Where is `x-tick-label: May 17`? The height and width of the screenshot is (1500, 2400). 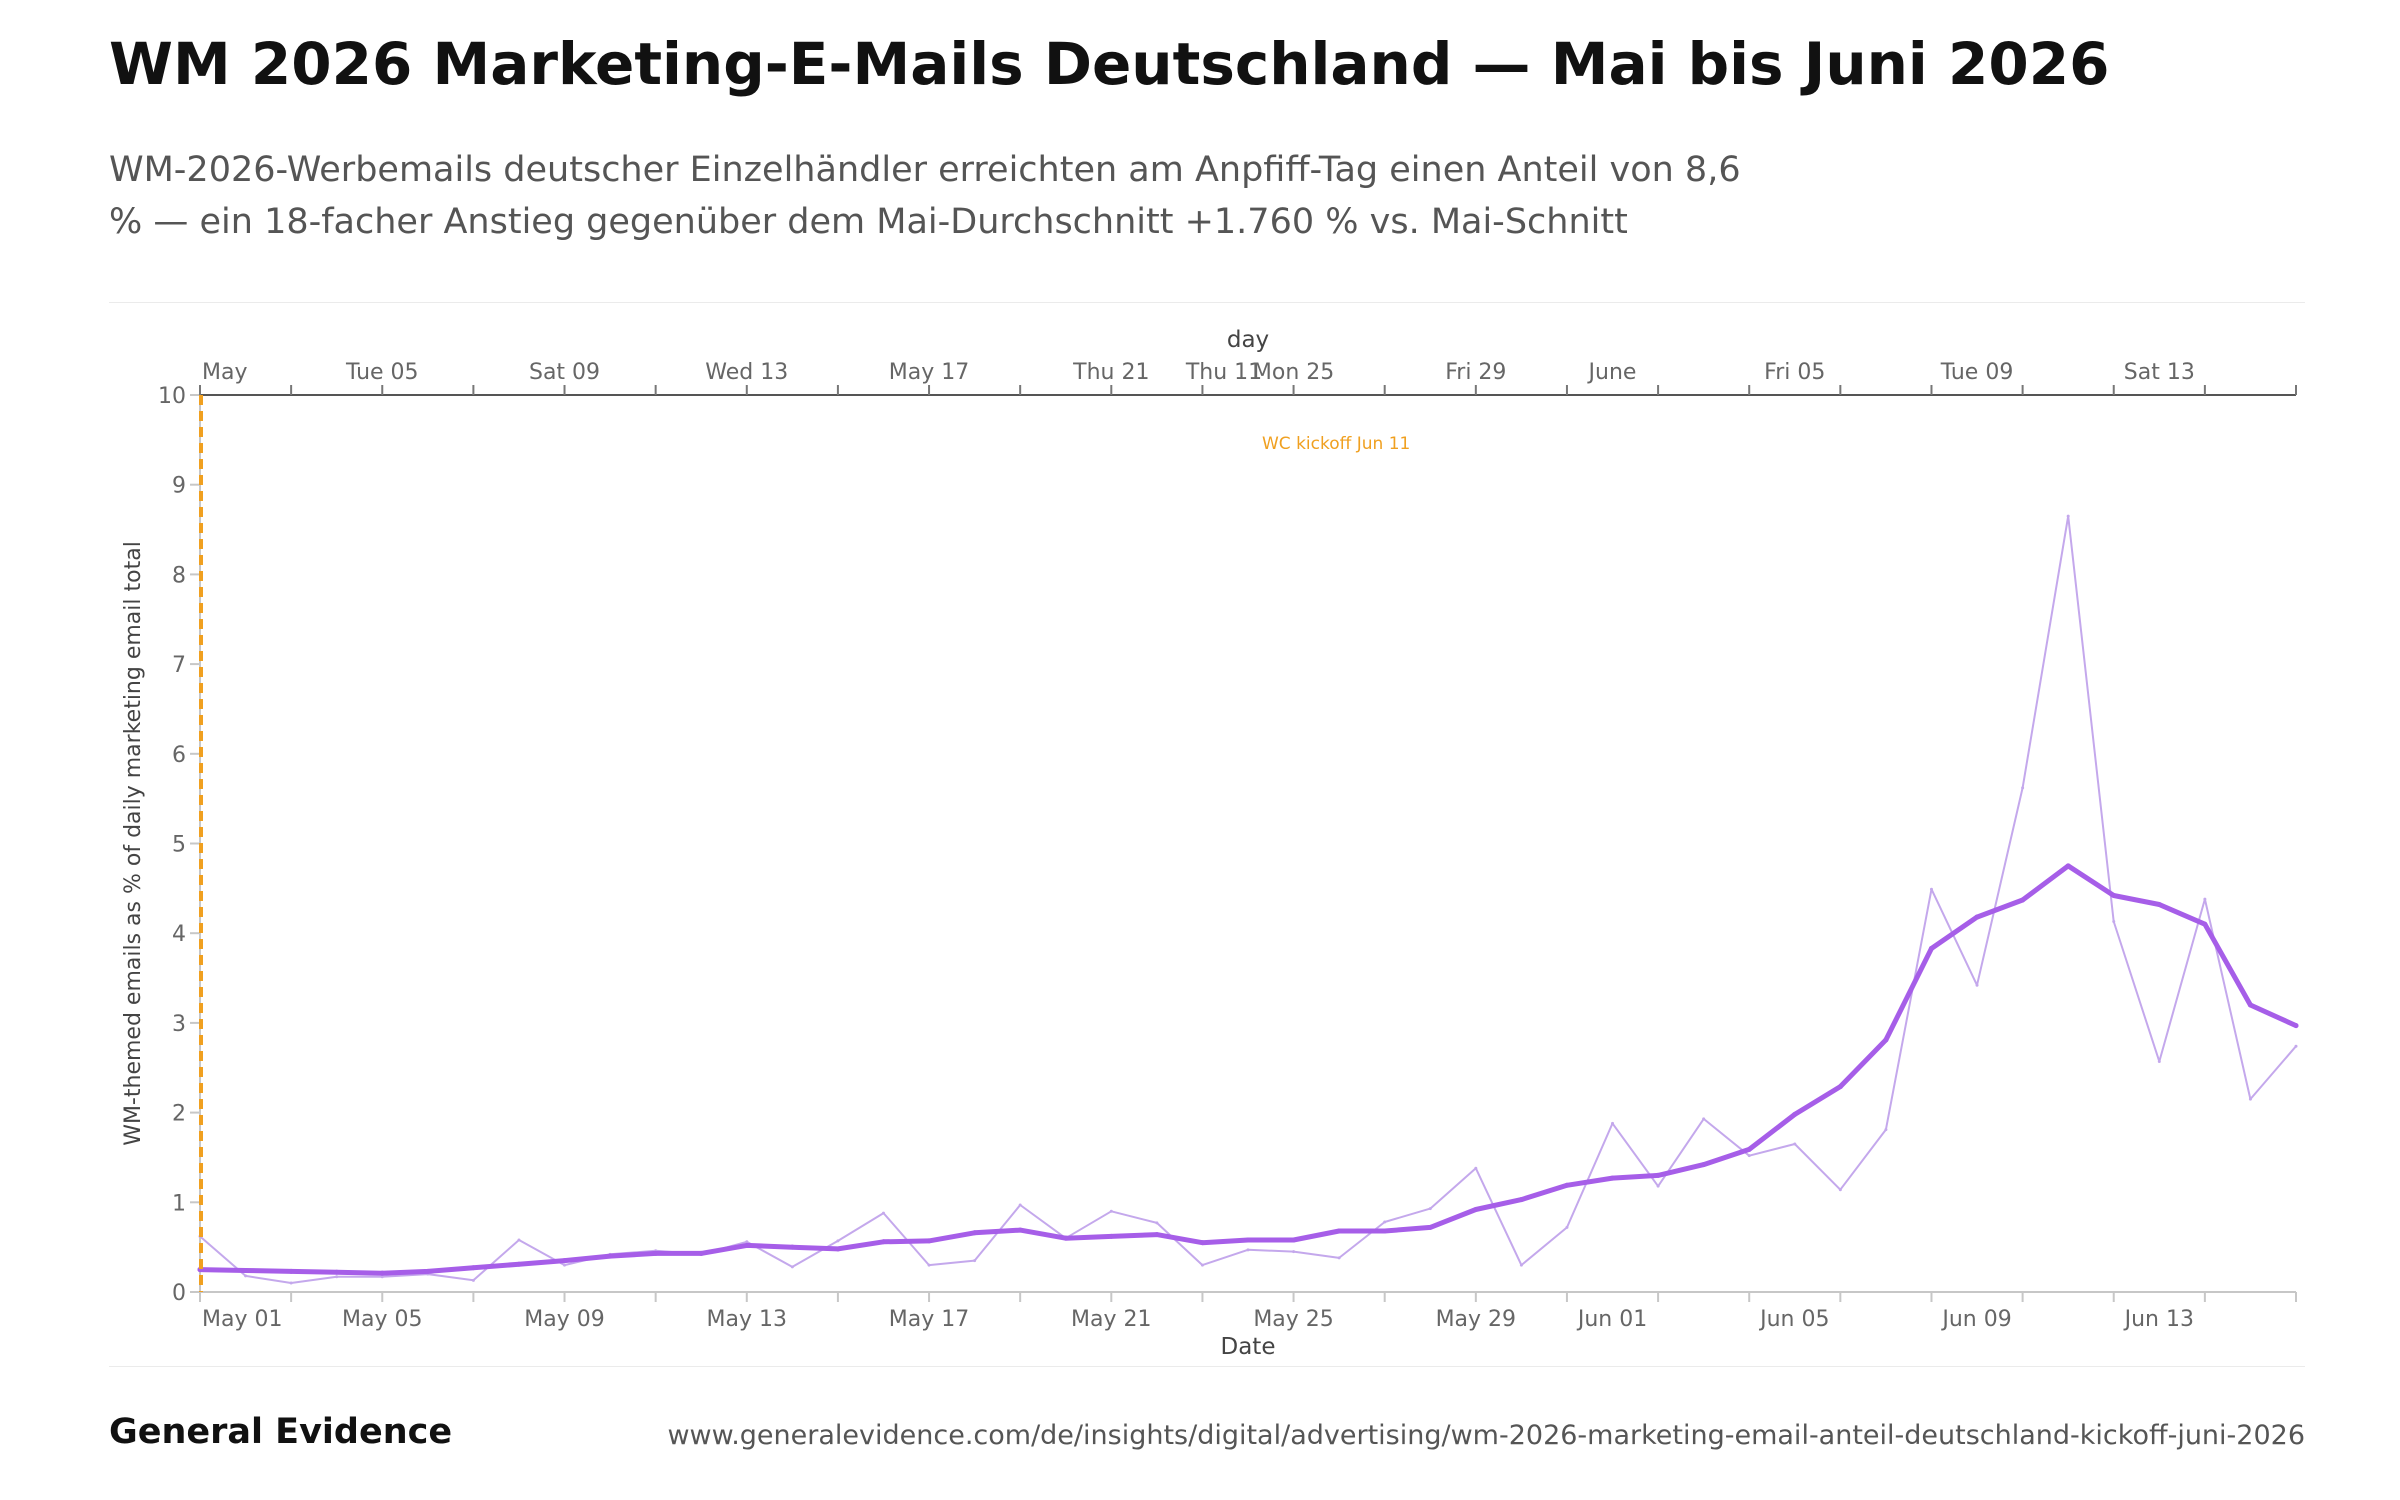
x-tick-label: May 17 is located at coordinates (929, 1319).